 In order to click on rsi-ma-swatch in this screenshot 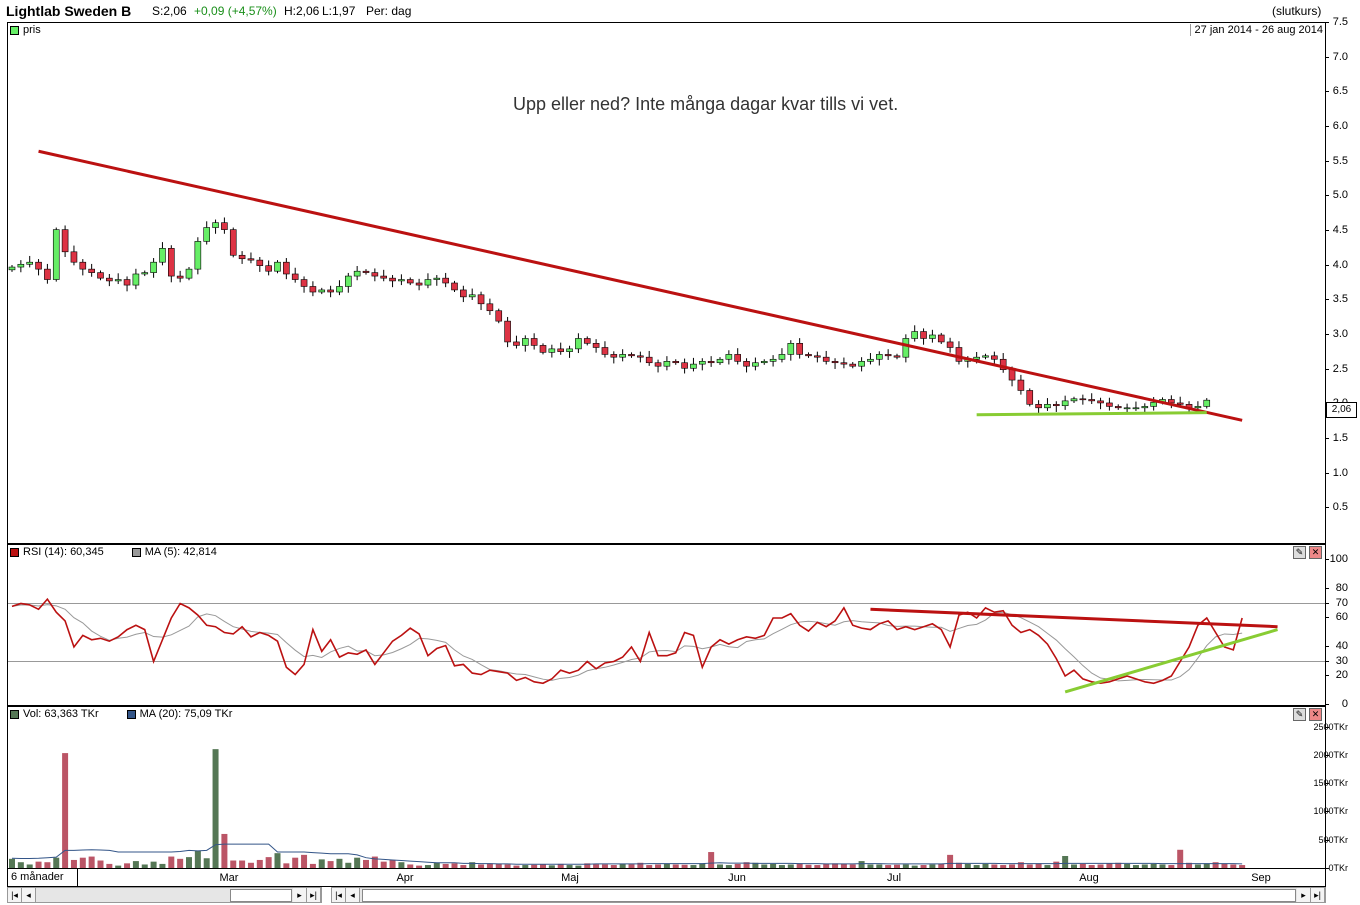, I will do `click(136, 552)`.